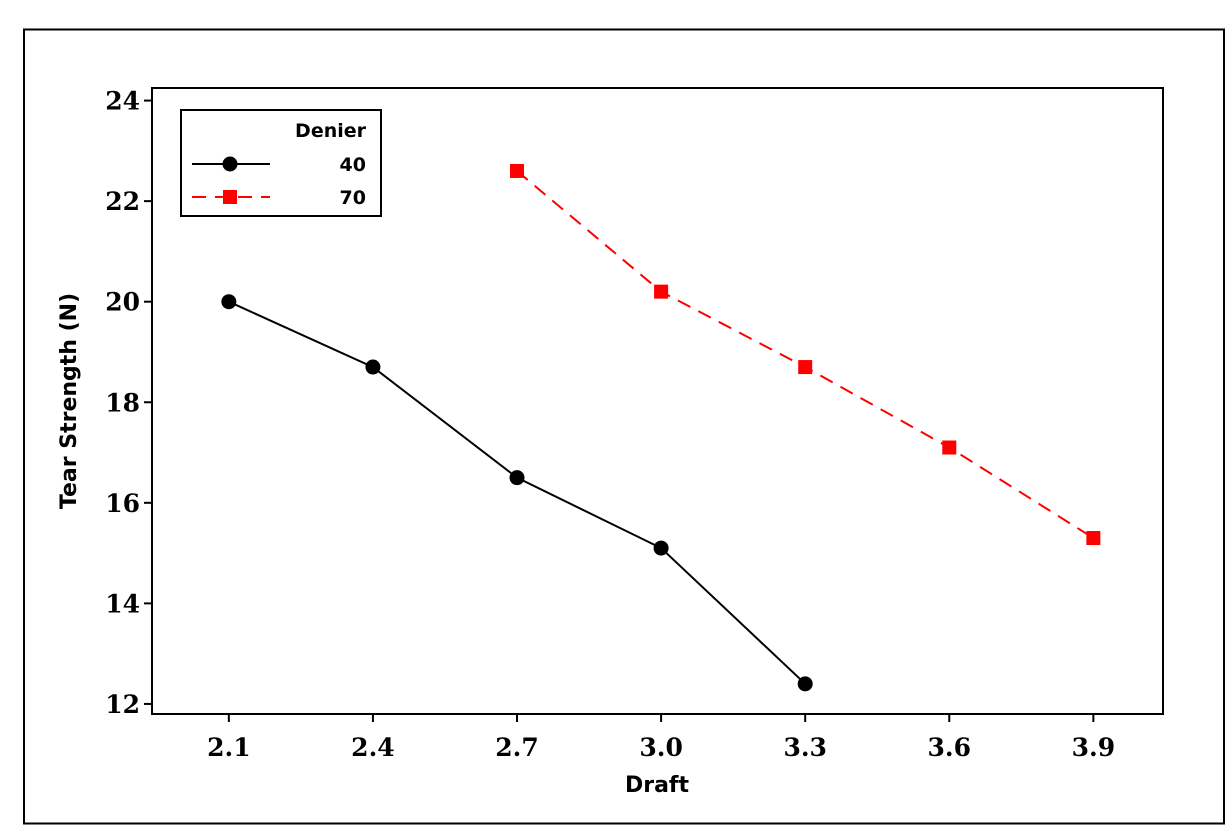 This screenshot has height=828, width=1227. I want to click on legend-label: 40, so click(353, 165).